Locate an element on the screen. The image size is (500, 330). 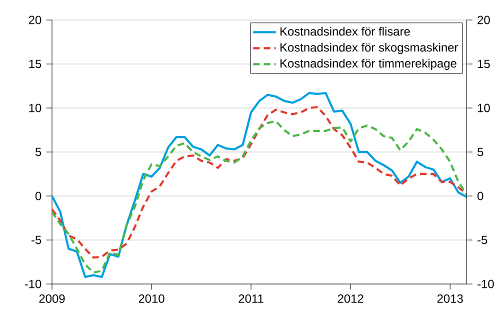
legend-label: Kostnadsindex för skogsmaskiner is located at coordinates (369, 48).